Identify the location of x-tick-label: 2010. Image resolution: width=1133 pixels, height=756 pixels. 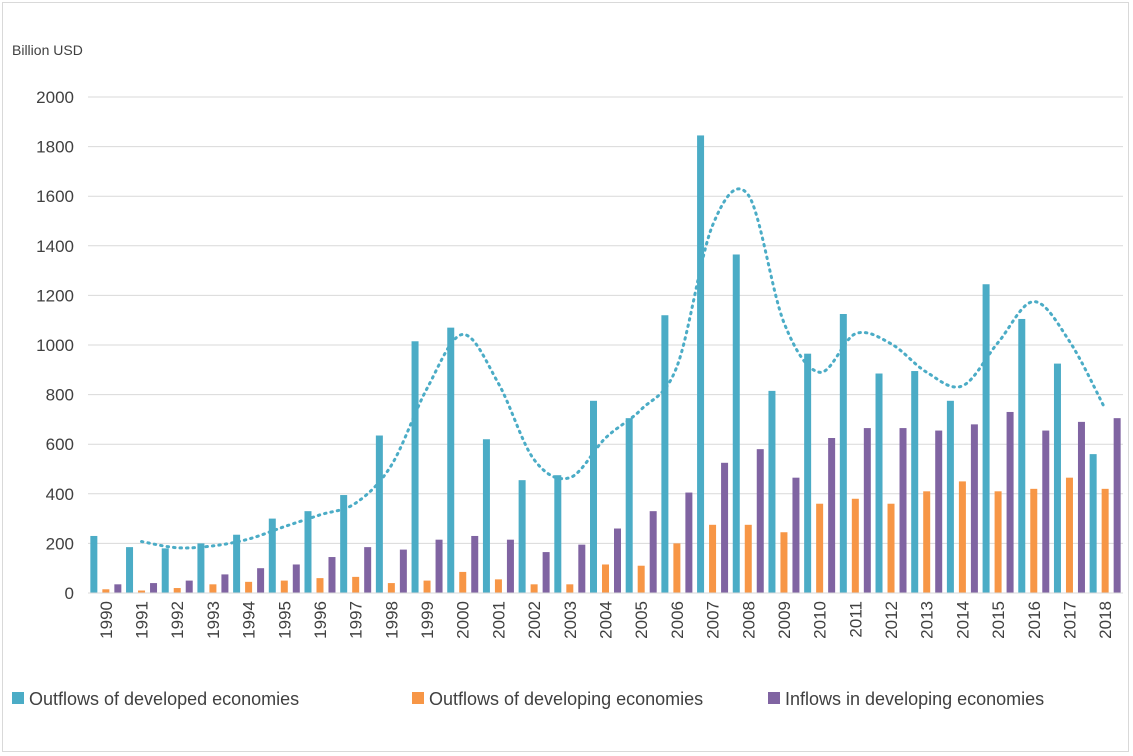
(820, 620).